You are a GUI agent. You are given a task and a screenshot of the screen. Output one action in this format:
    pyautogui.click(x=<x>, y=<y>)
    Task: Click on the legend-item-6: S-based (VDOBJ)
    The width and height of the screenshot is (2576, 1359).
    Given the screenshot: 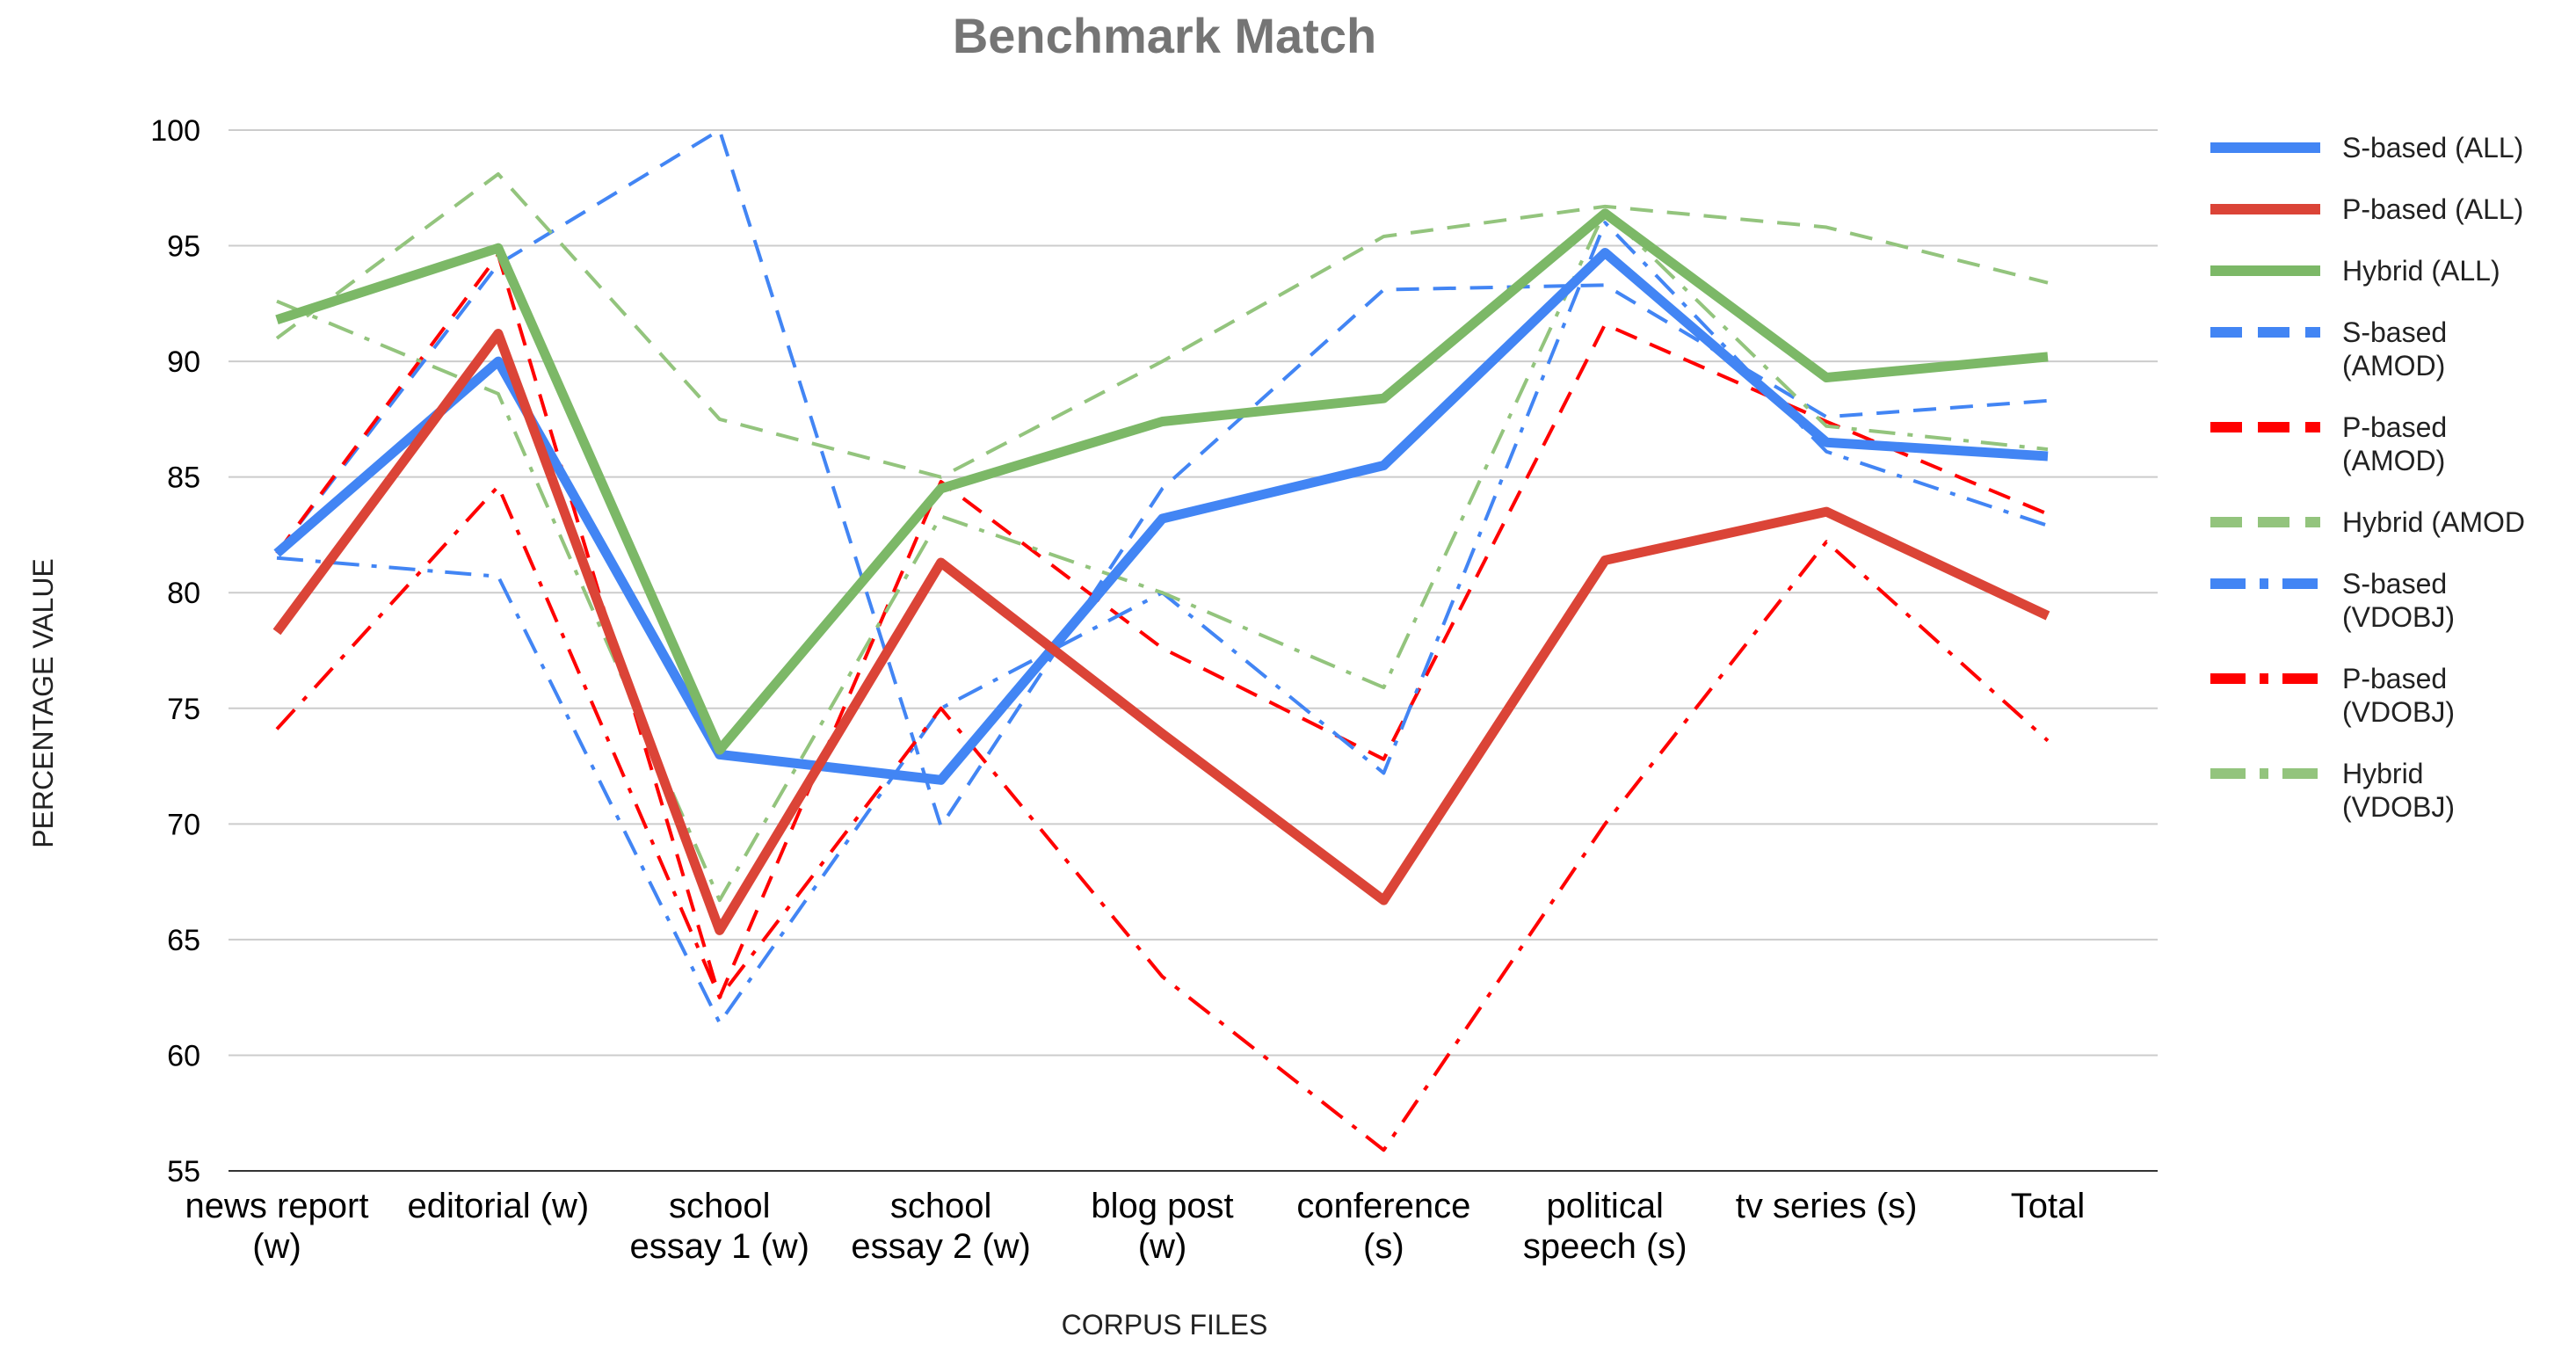 What is the action you would take?
    pyautogui.click(x=2332, y=600)
    